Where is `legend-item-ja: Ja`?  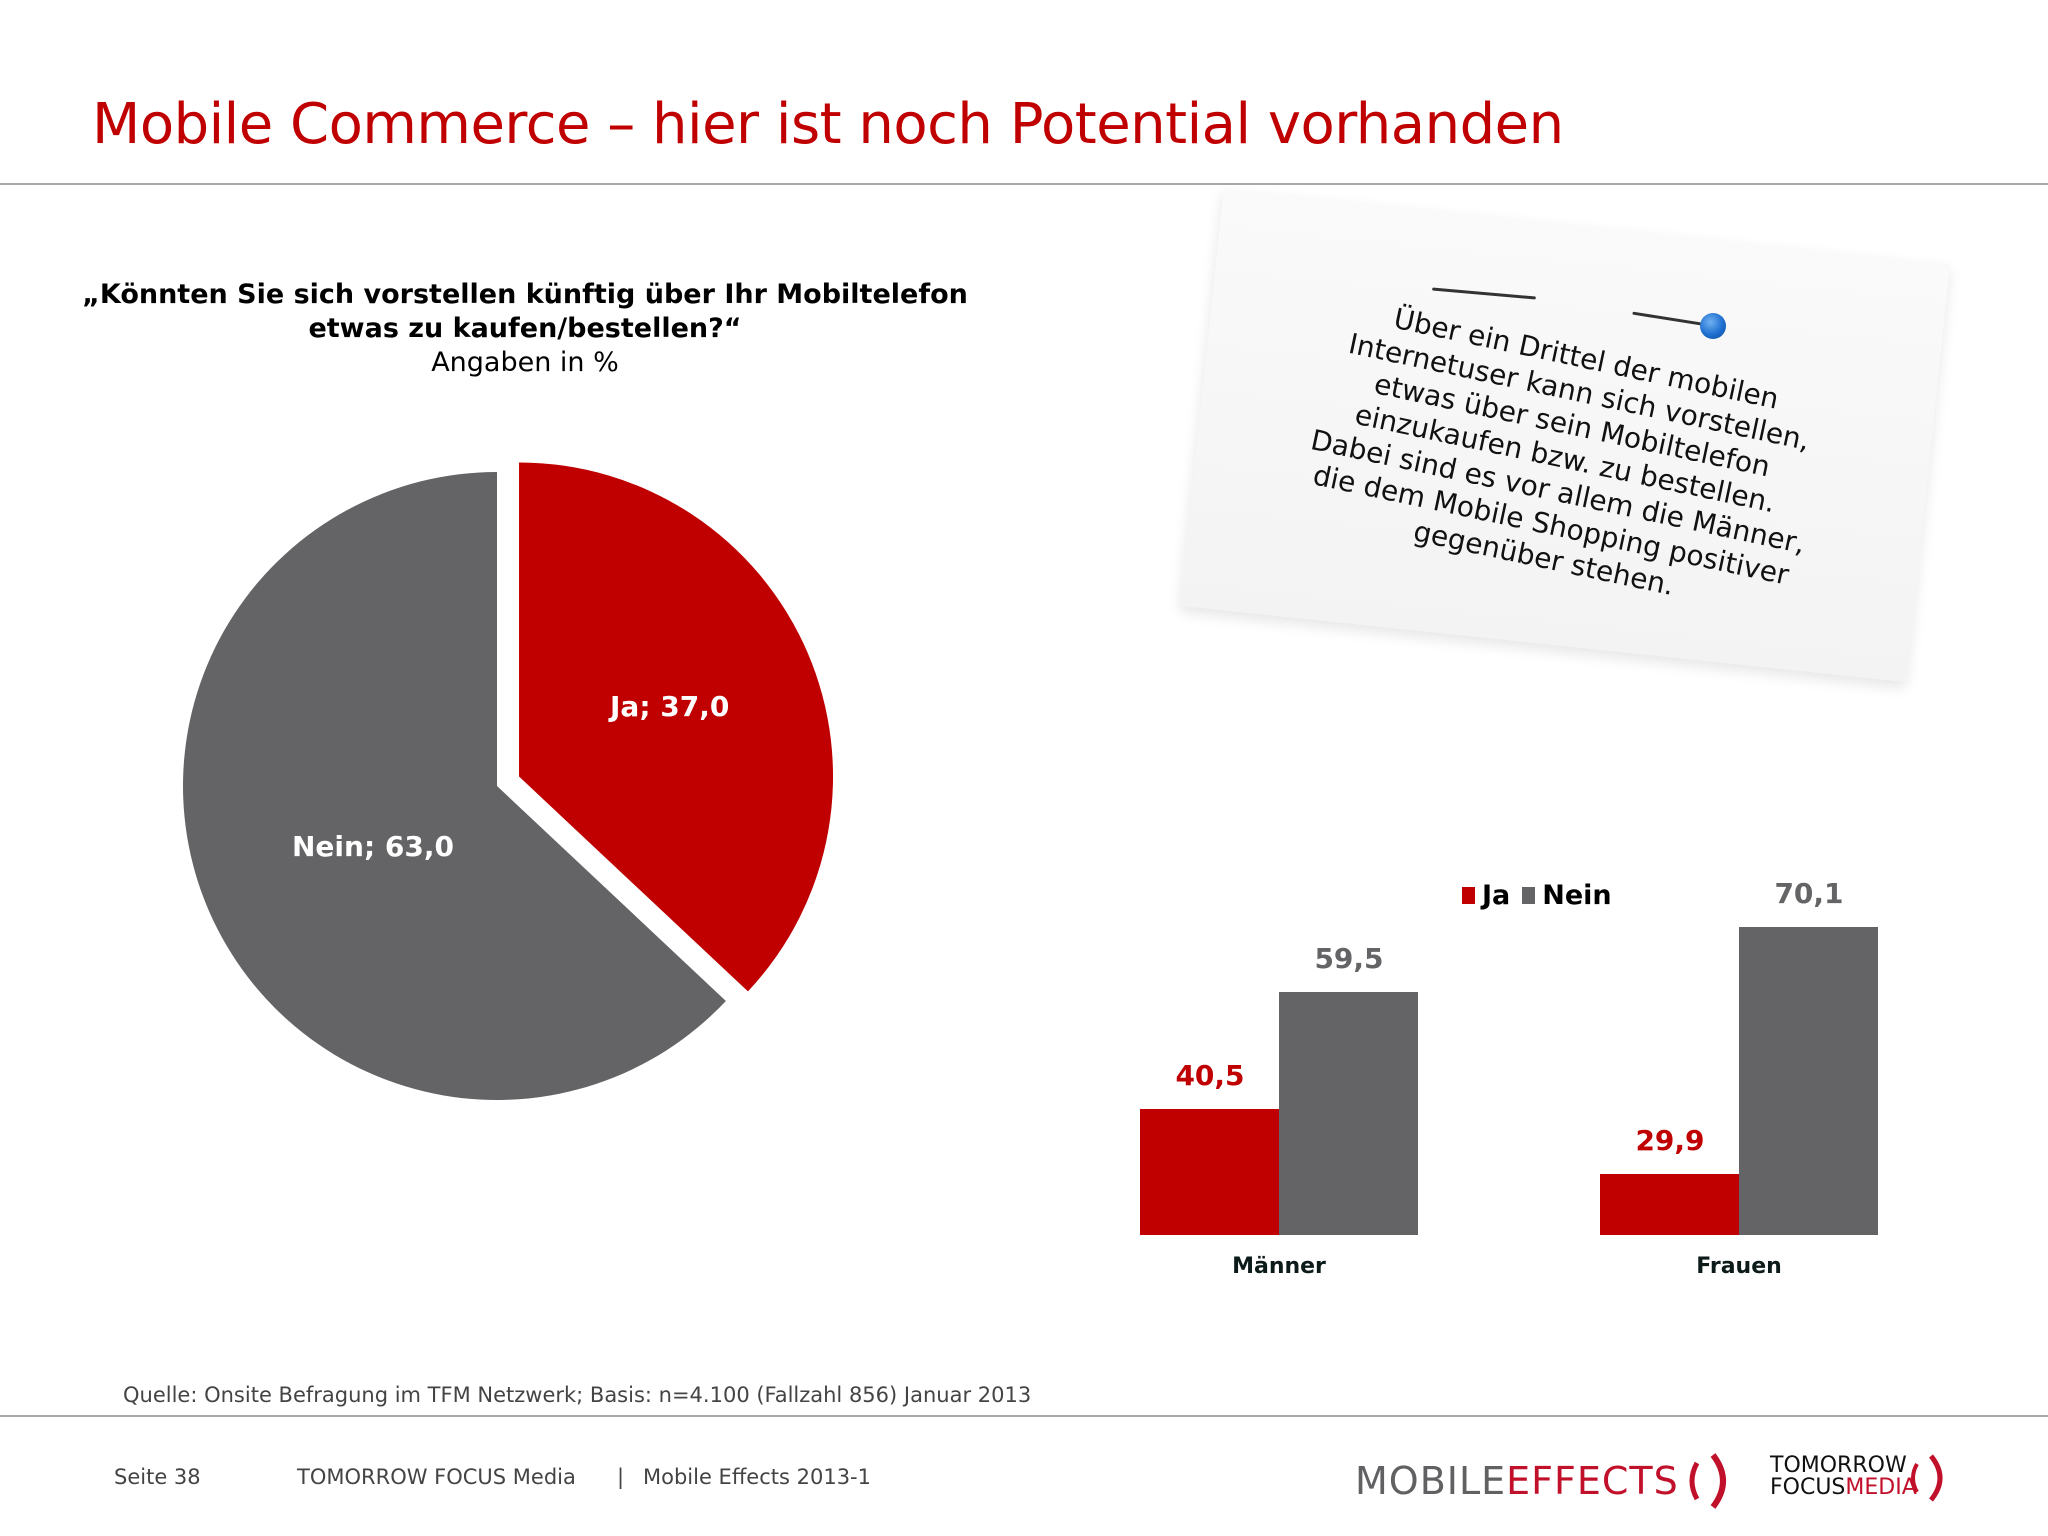
legend-item-ja: Ja is located at coordinates (1486, 895).